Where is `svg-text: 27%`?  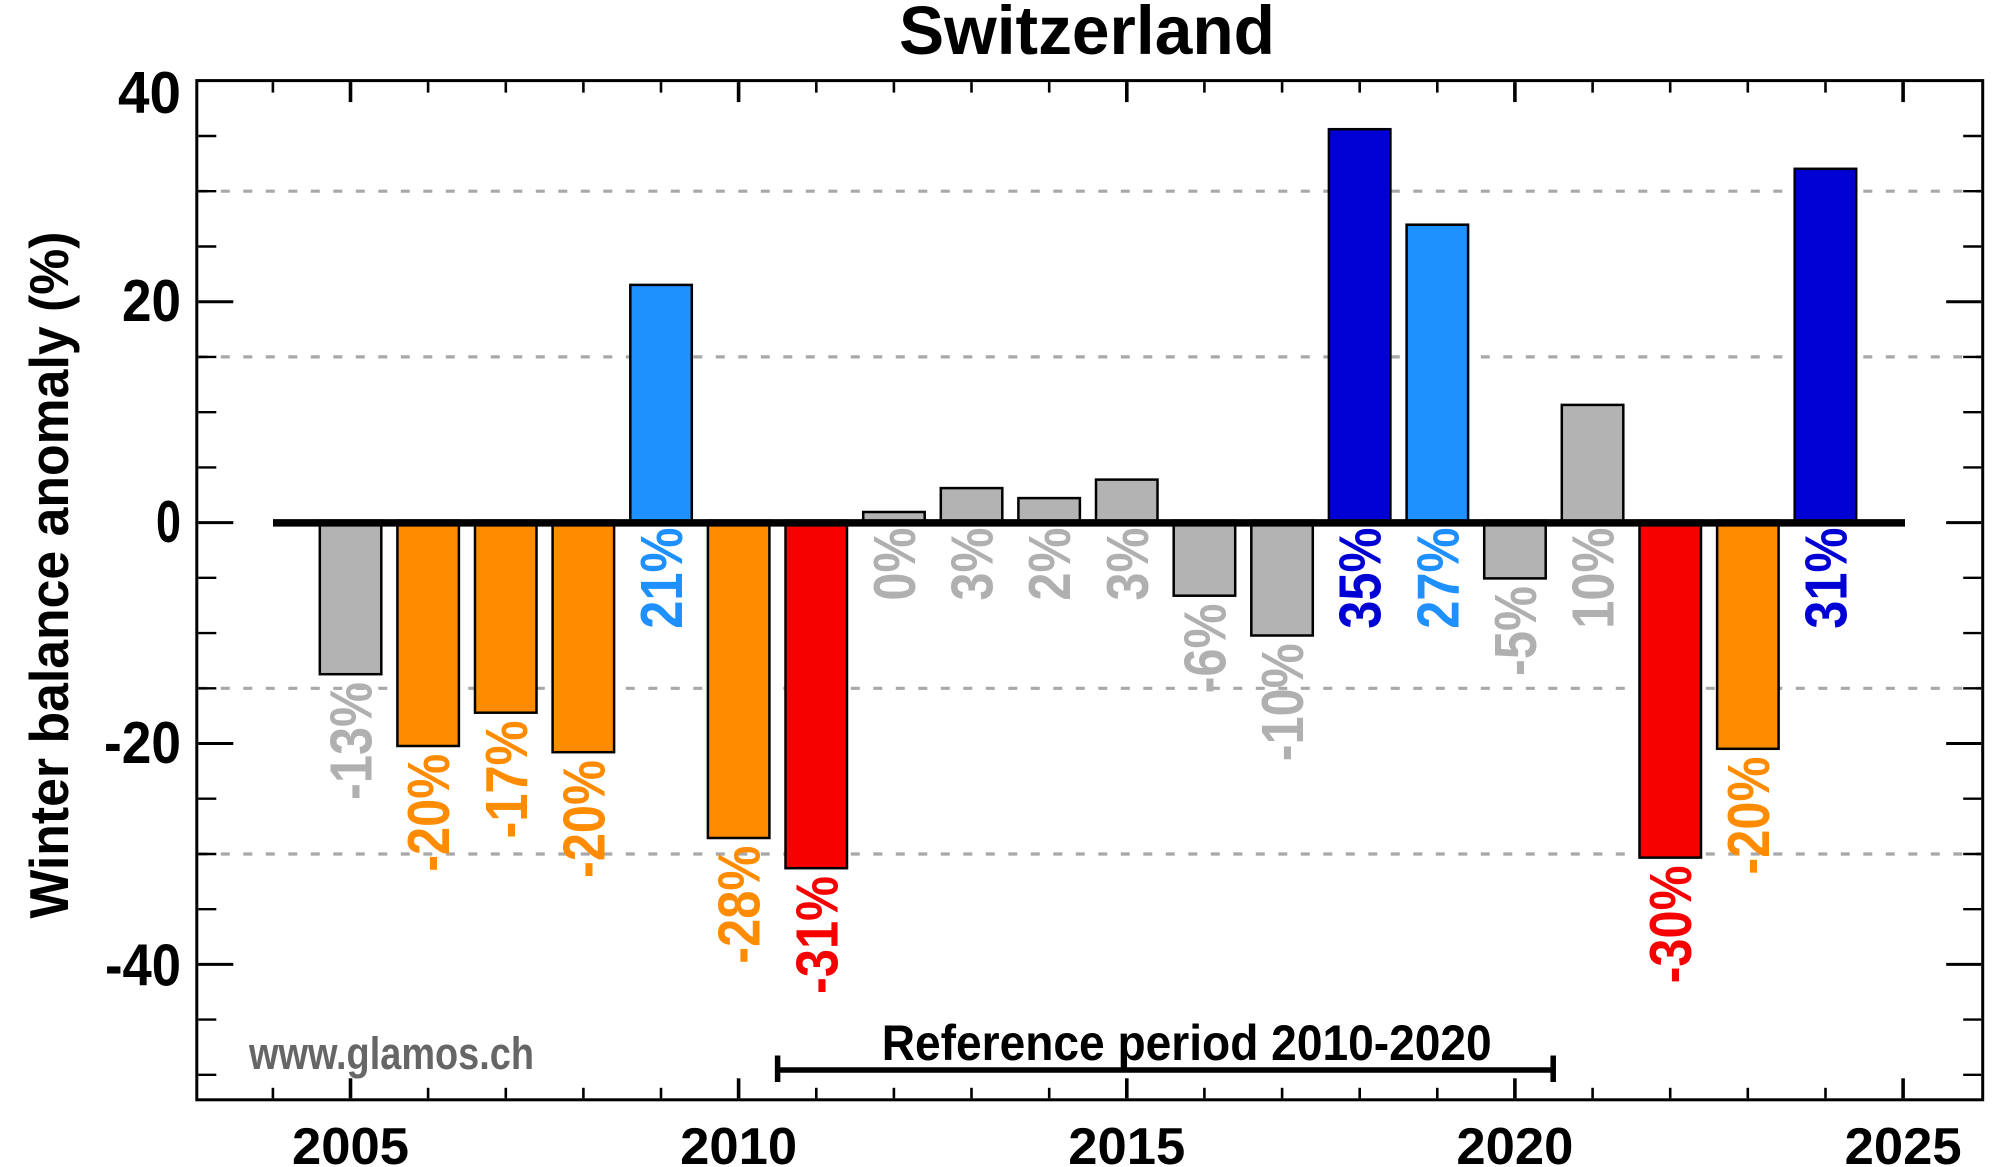
svg-text: 27% is located at coordinates (1438, 578).